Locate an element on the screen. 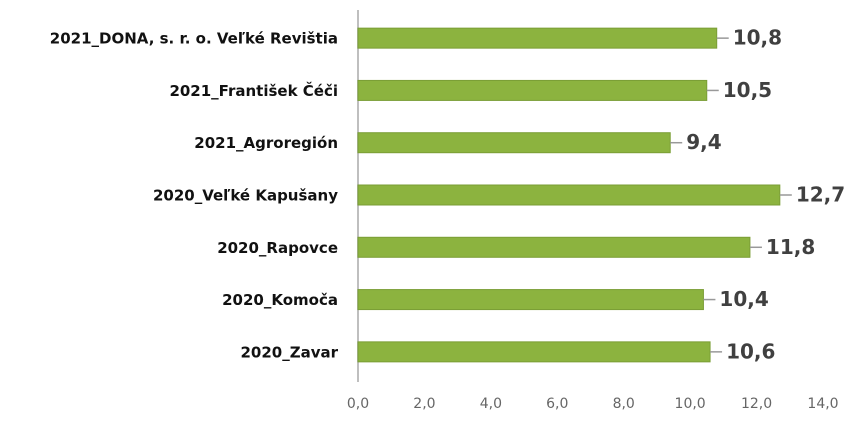  x-tick-label: 0,0 is located at coordinates (358, 404).